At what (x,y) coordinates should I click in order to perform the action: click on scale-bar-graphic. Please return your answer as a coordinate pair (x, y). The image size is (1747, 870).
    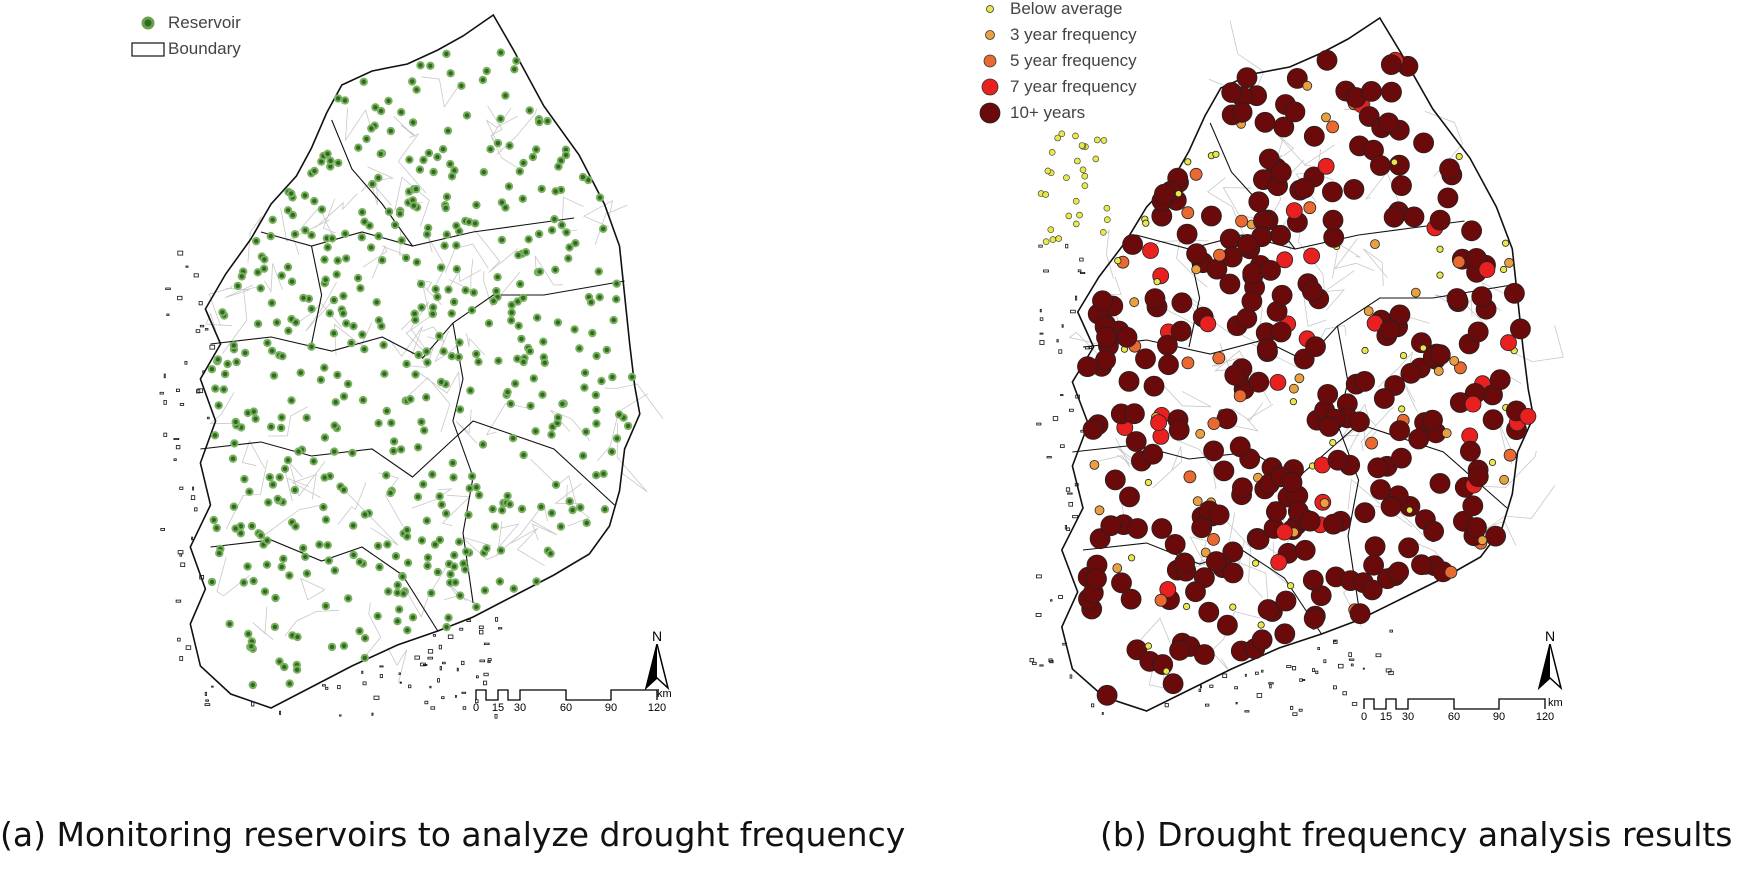
    Looking at the image, I should click on (1454, 704).